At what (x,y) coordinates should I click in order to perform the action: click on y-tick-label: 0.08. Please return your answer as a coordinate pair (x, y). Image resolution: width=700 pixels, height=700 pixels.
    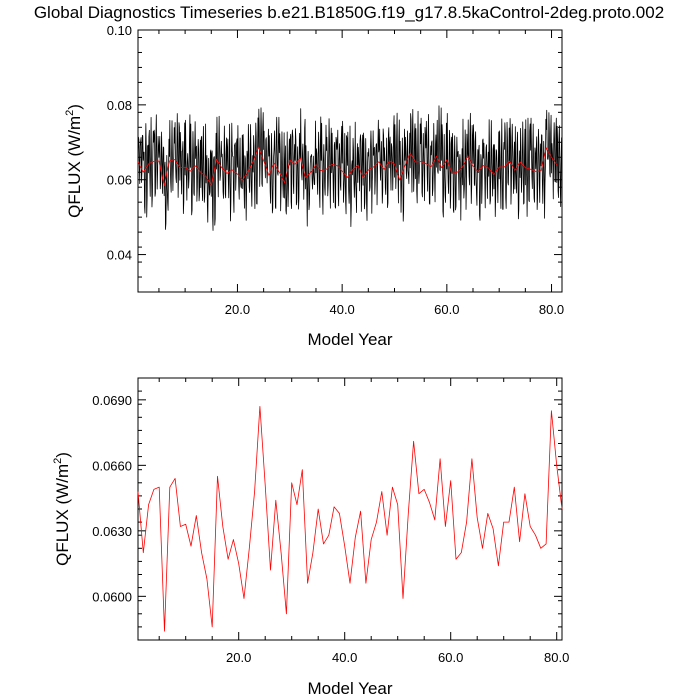
    Looking at the image, I should click on (119, 105).